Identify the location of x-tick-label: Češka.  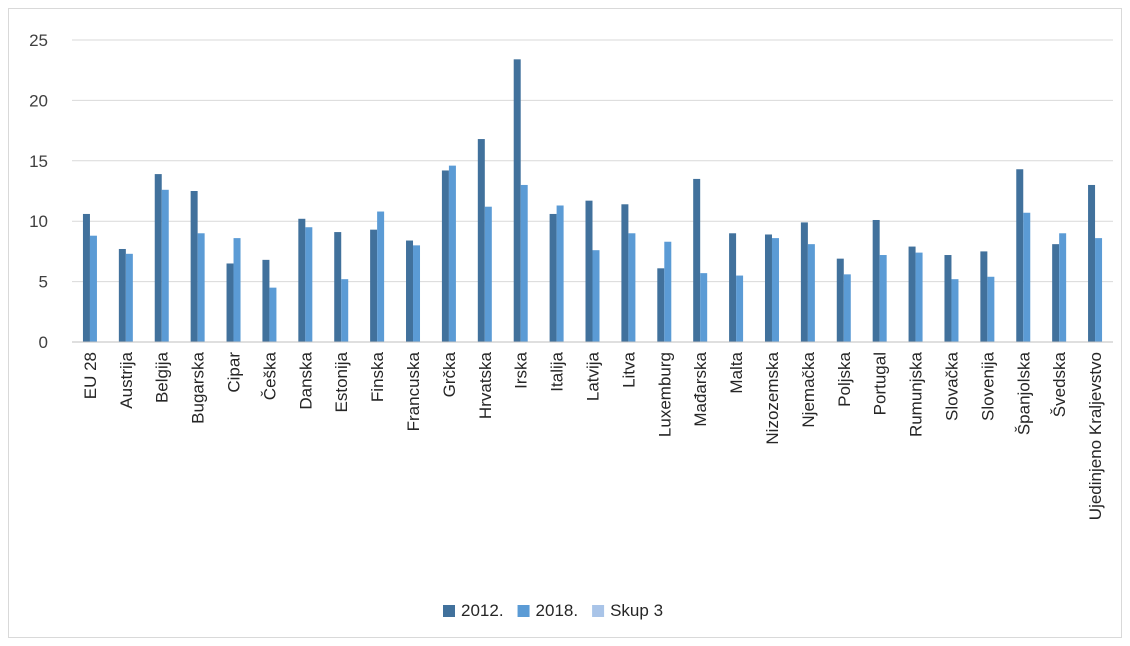
(269, 375).